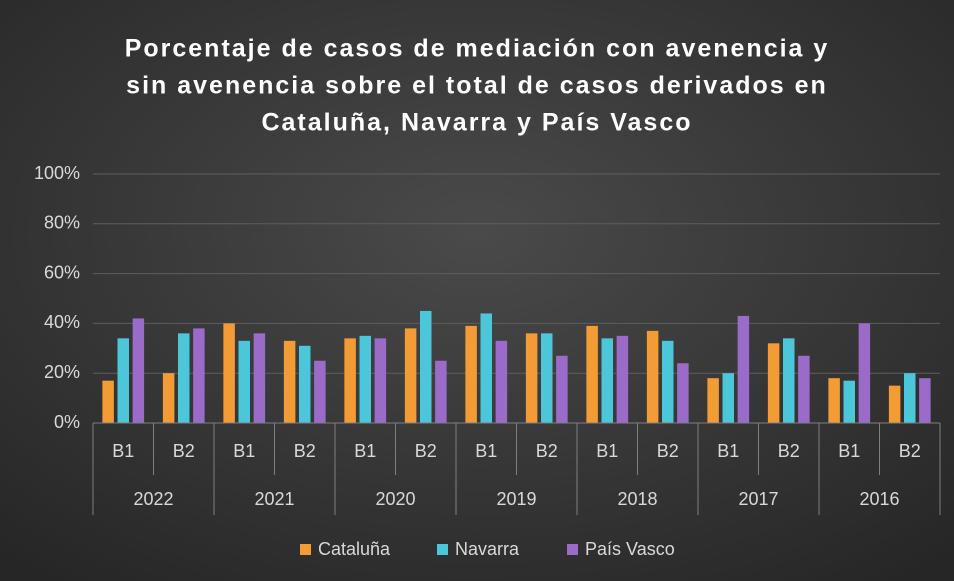 Image resolution: width=954 pixels, height=581 pixels. I want to click on group-label: 2016, so click(879, 499).